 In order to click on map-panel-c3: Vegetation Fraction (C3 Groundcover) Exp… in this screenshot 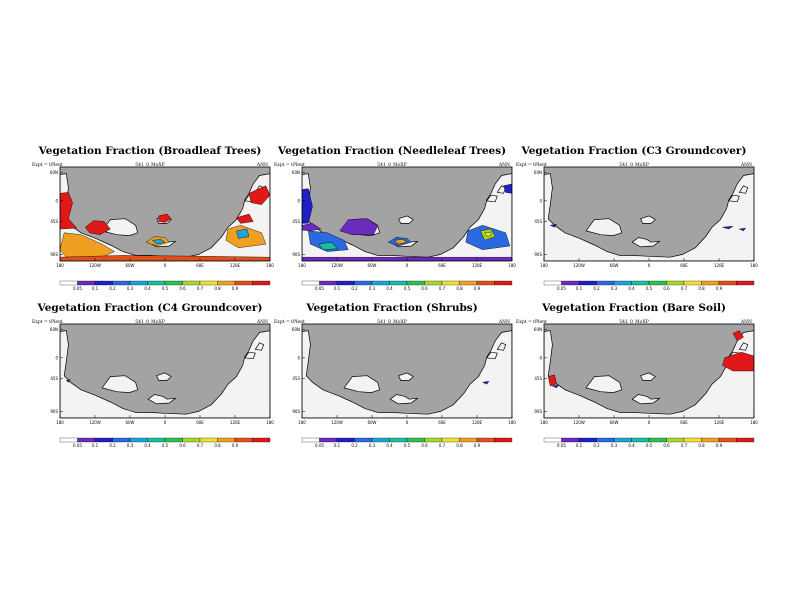, I will do `click(636, 240)`.